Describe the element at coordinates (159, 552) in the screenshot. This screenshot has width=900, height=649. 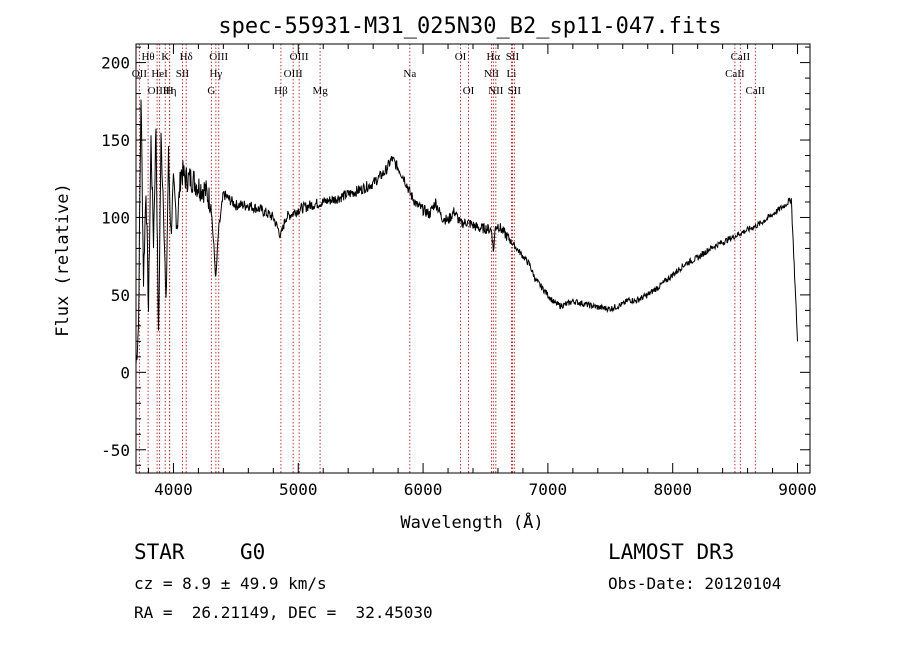
I see `object-class: STAR` at that location.